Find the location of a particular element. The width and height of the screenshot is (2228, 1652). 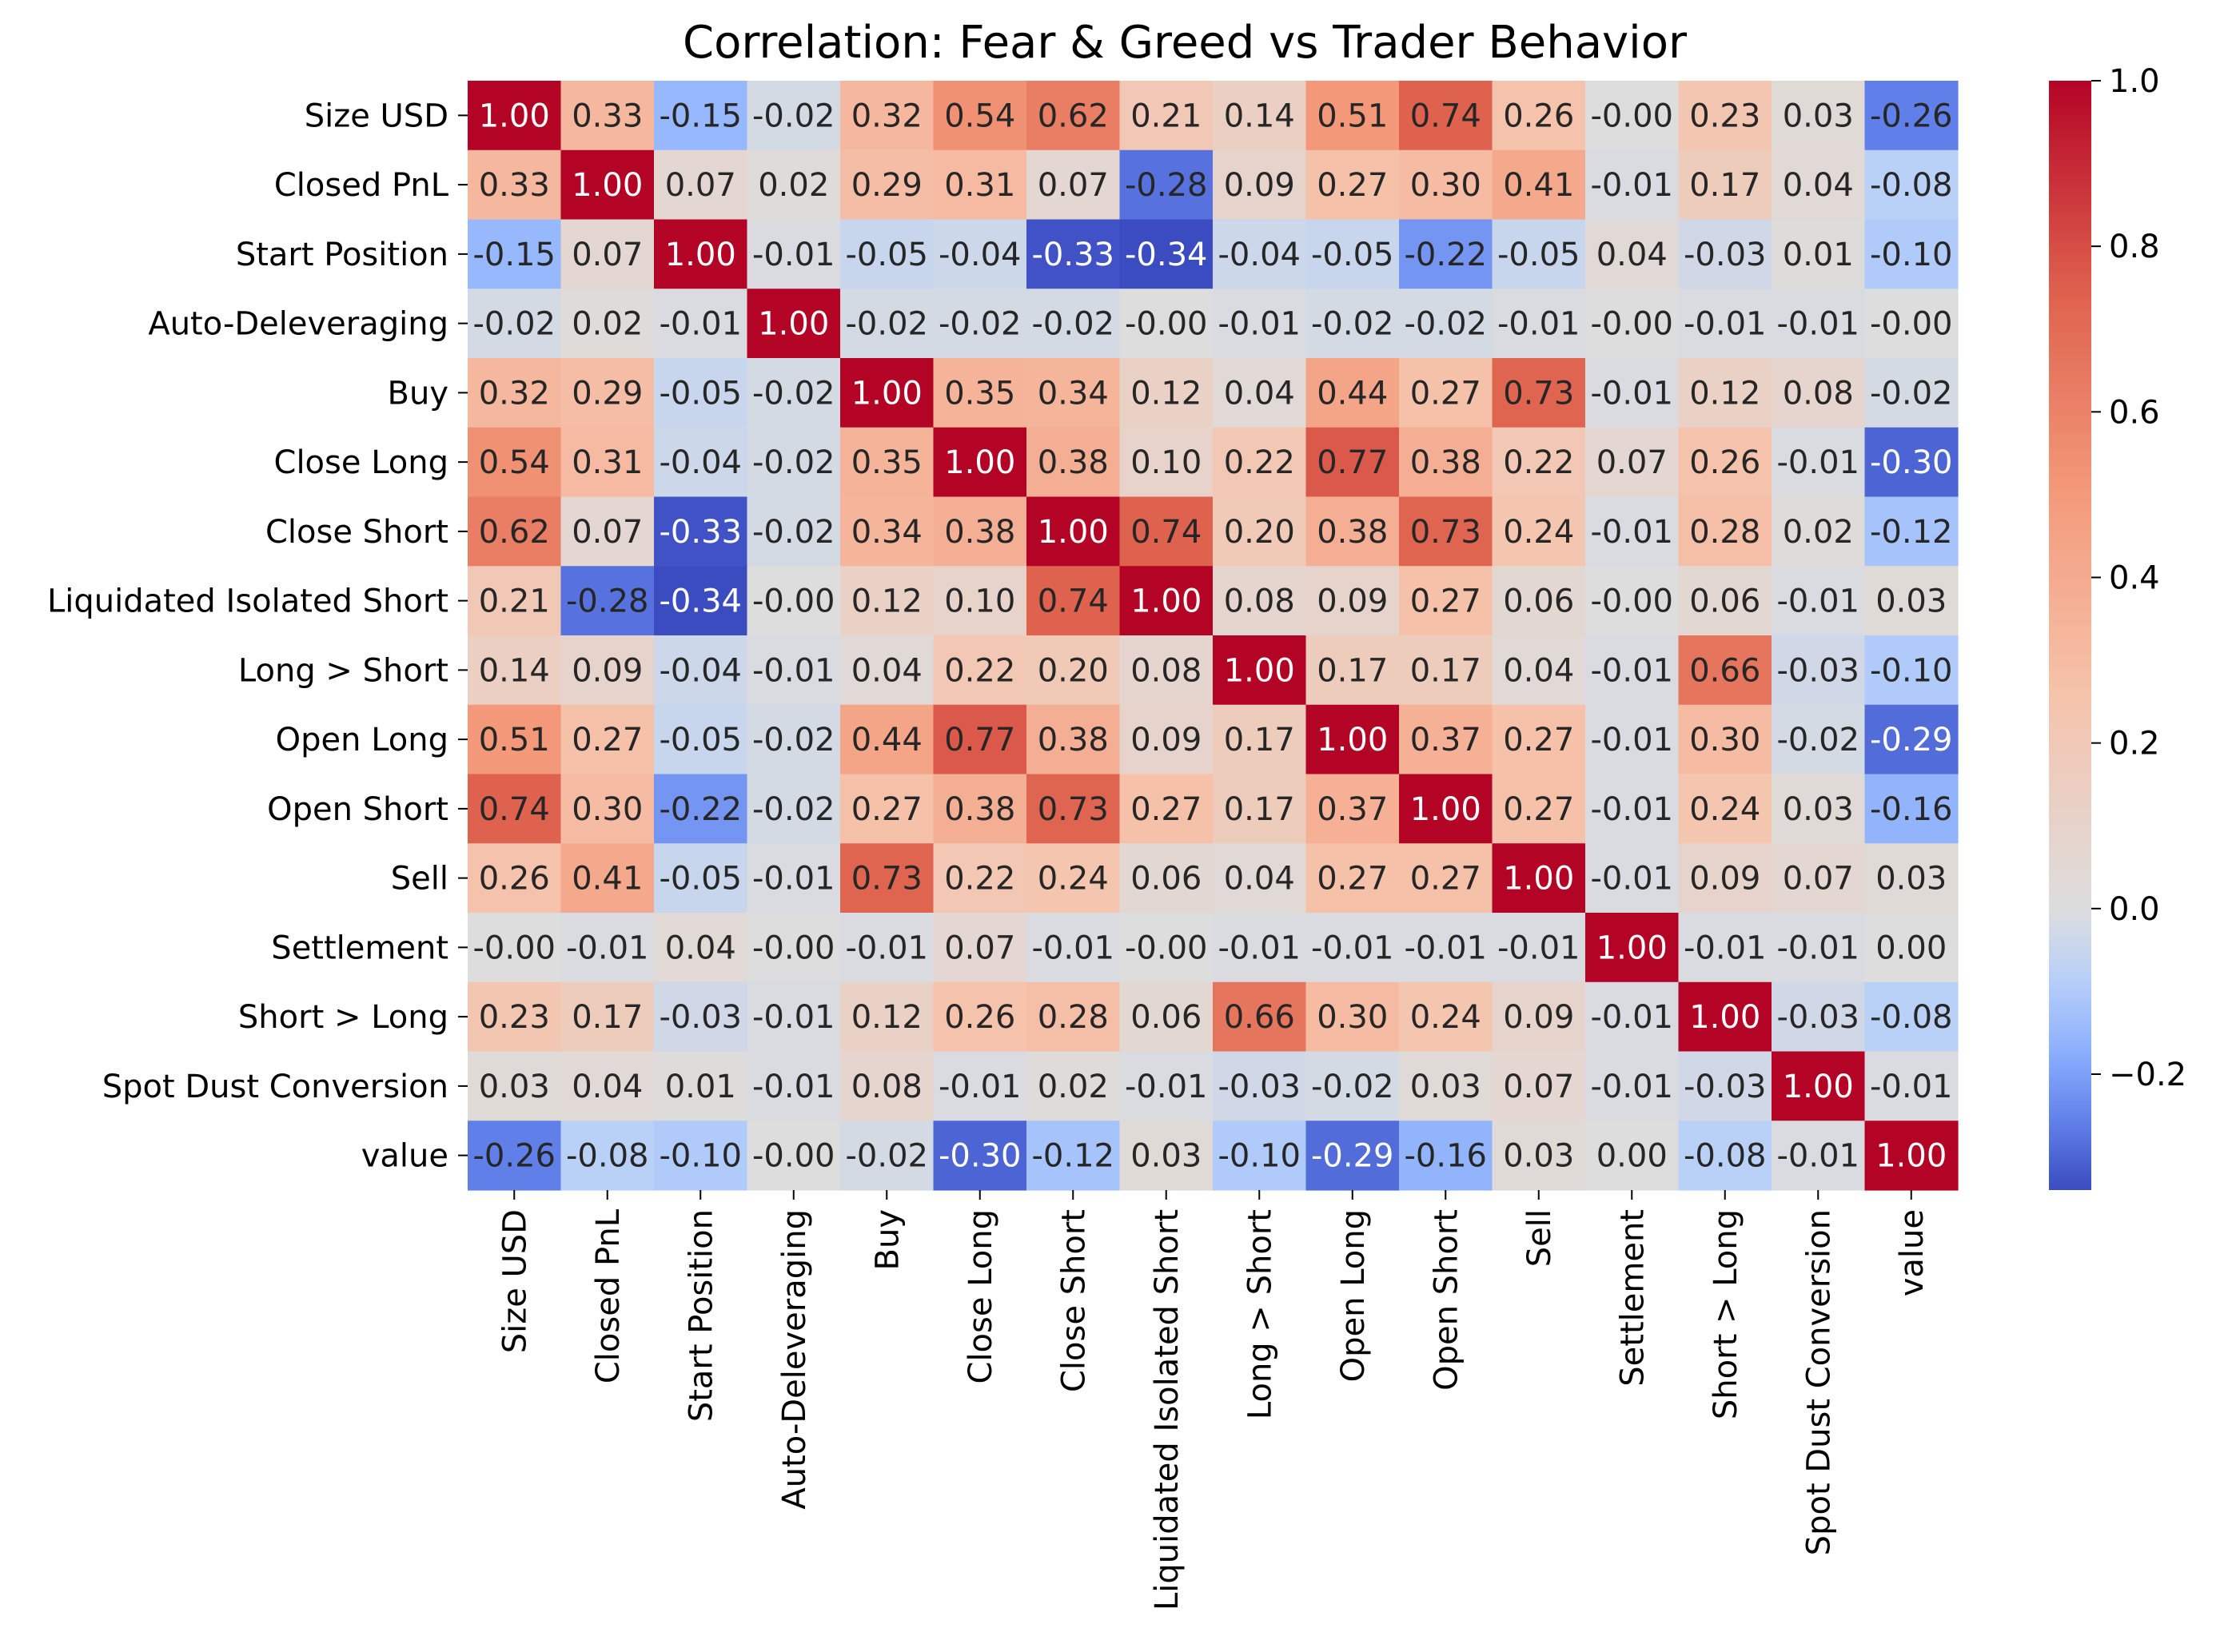

heatmap-cell-sell-liquidated-isolated-short is located at coordinates (1166, 878).